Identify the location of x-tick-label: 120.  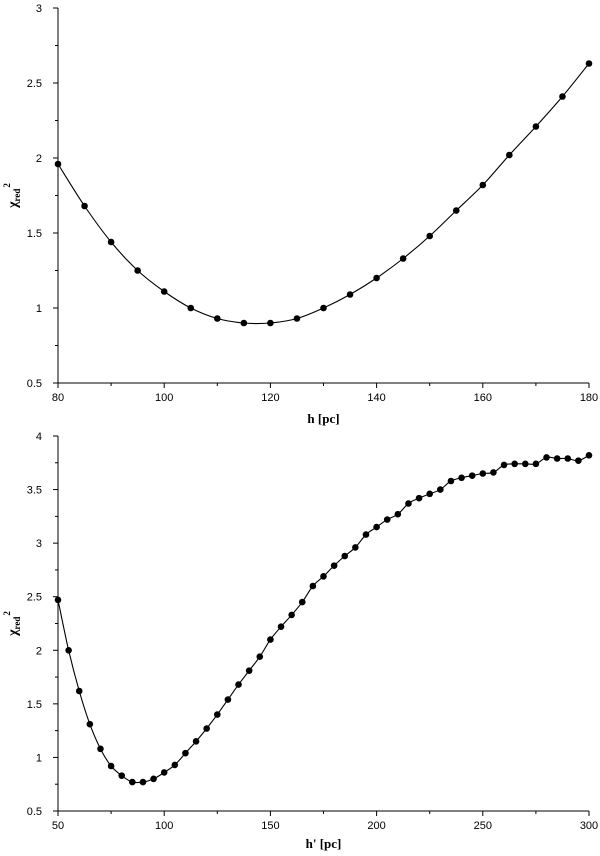
(270, 398).